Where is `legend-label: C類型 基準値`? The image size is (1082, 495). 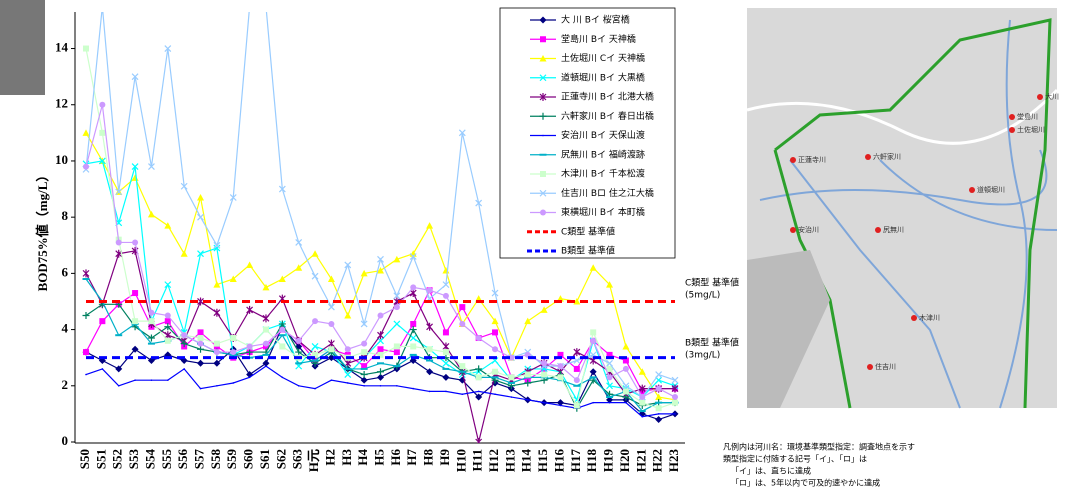 legend-label: C類型 基準値 is located at coordinates (588, 231).